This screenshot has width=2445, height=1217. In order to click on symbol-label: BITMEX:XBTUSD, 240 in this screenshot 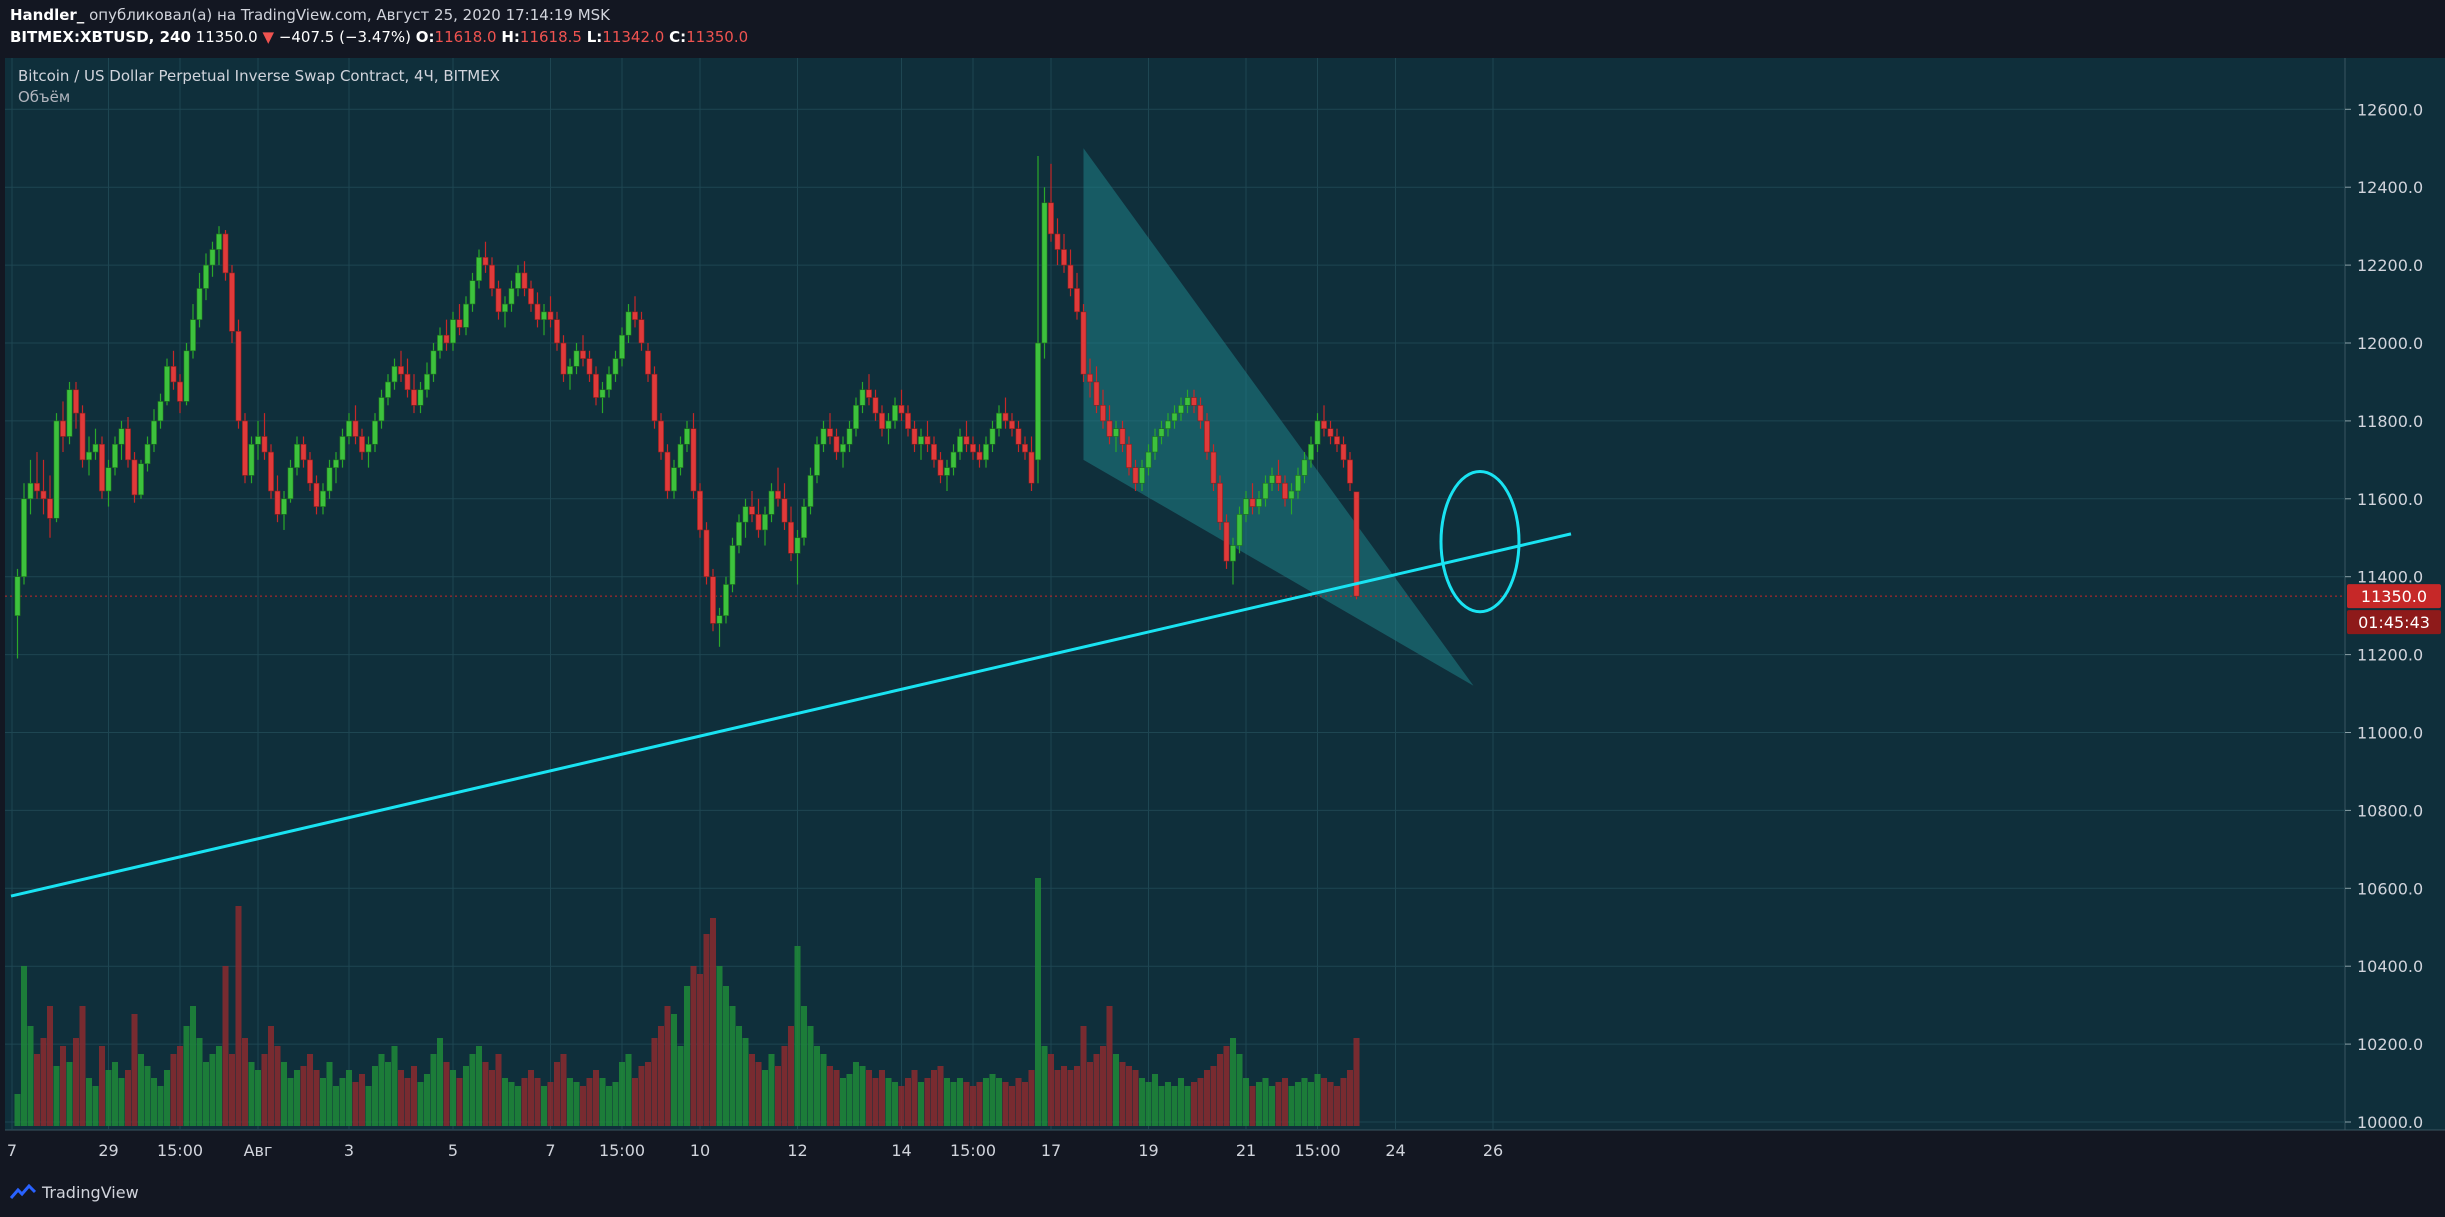, I will do `click(100, 37)`.